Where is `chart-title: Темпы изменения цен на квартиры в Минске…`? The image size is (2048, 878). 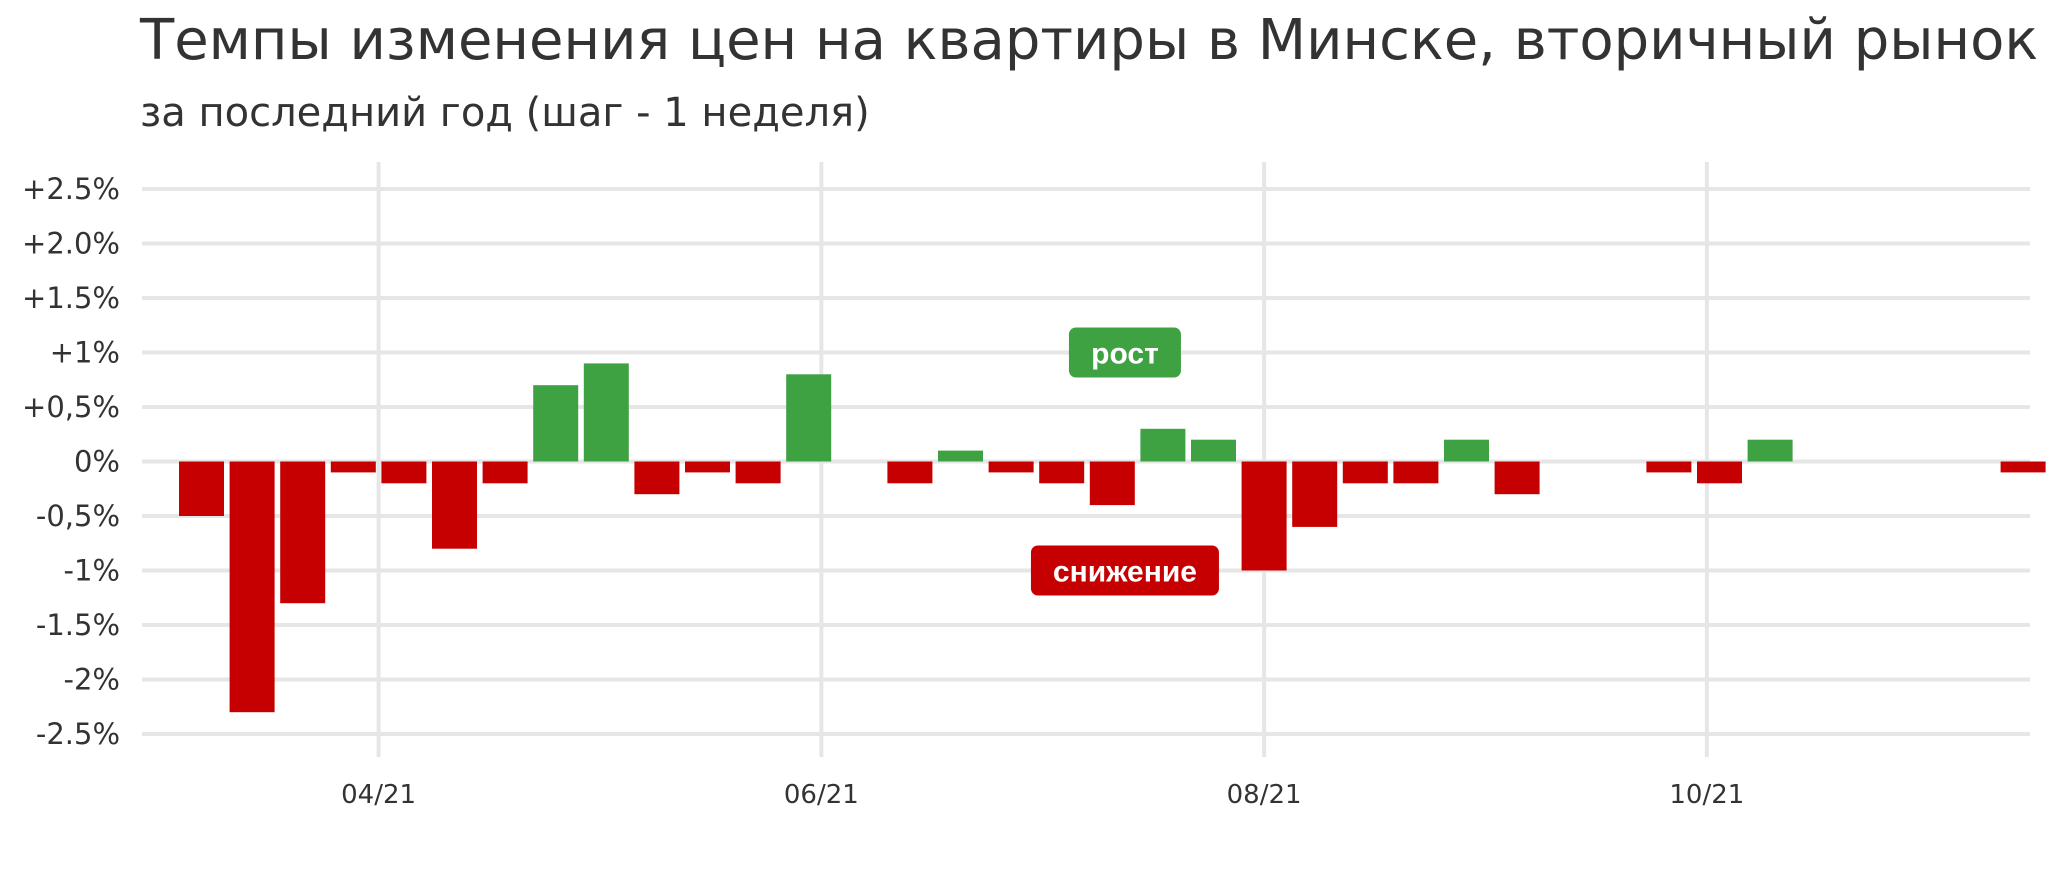
chart-title: Темпы изменения цен на квартиры в Минске… is located at coordinates (1089, 40).